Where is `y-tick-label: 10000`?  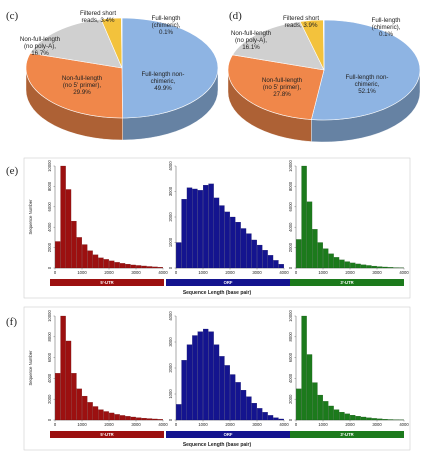
y-tick-label: 10000 is located at coordinates (290, 166).